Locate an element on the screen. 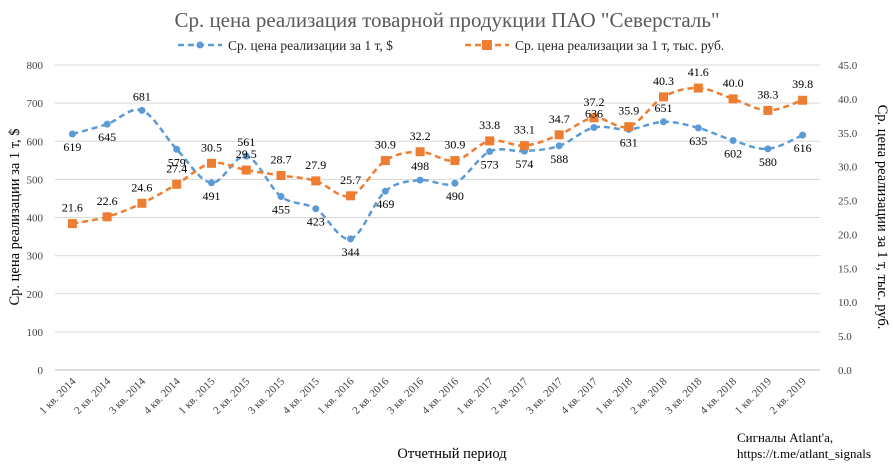  data-label-rub: 28.7 is located at coordinates (281, 159).